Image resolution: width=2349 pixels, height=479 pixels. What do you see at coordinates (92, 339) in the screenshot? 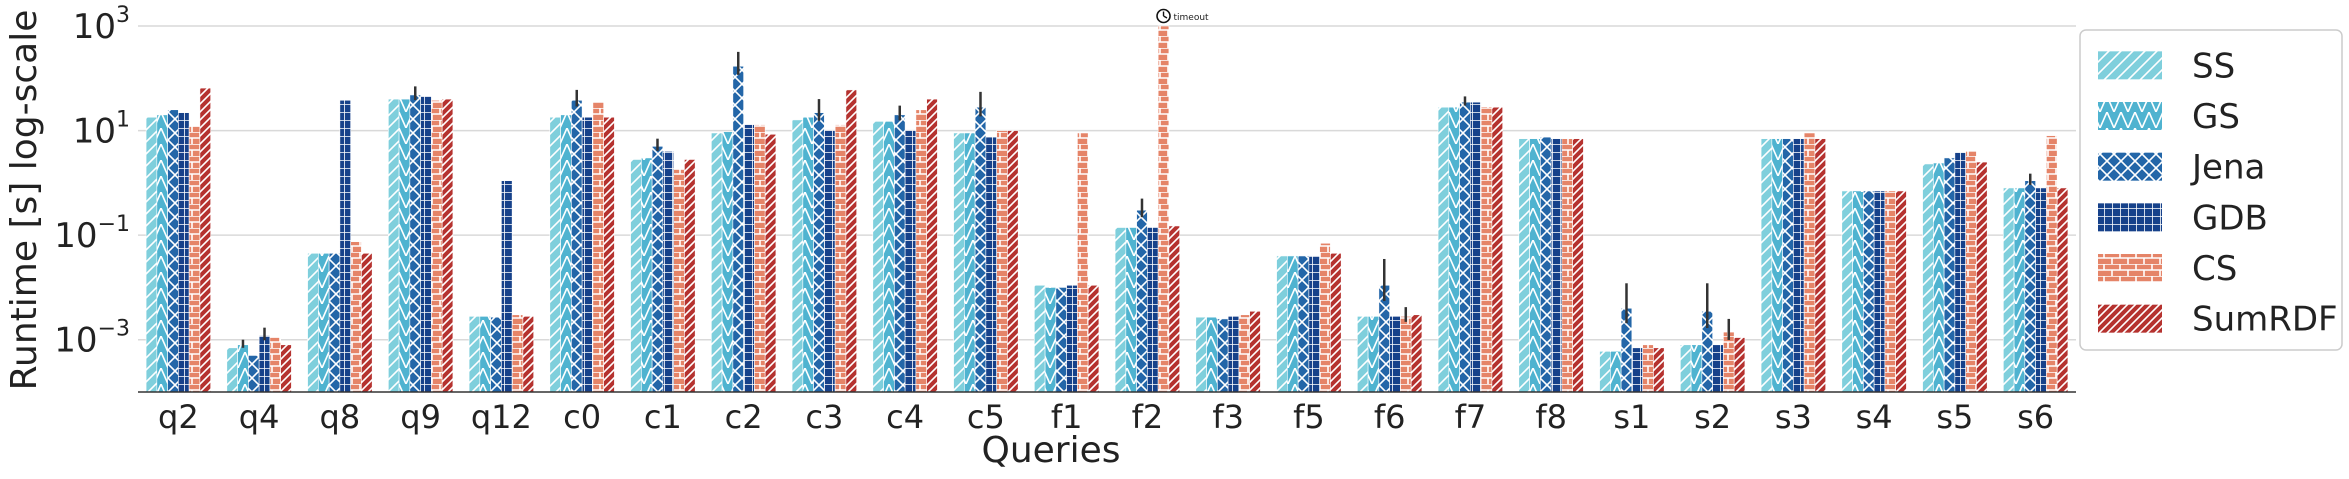
I see `y-tick-label: 10⁻³` at bounding box center [92, 339].